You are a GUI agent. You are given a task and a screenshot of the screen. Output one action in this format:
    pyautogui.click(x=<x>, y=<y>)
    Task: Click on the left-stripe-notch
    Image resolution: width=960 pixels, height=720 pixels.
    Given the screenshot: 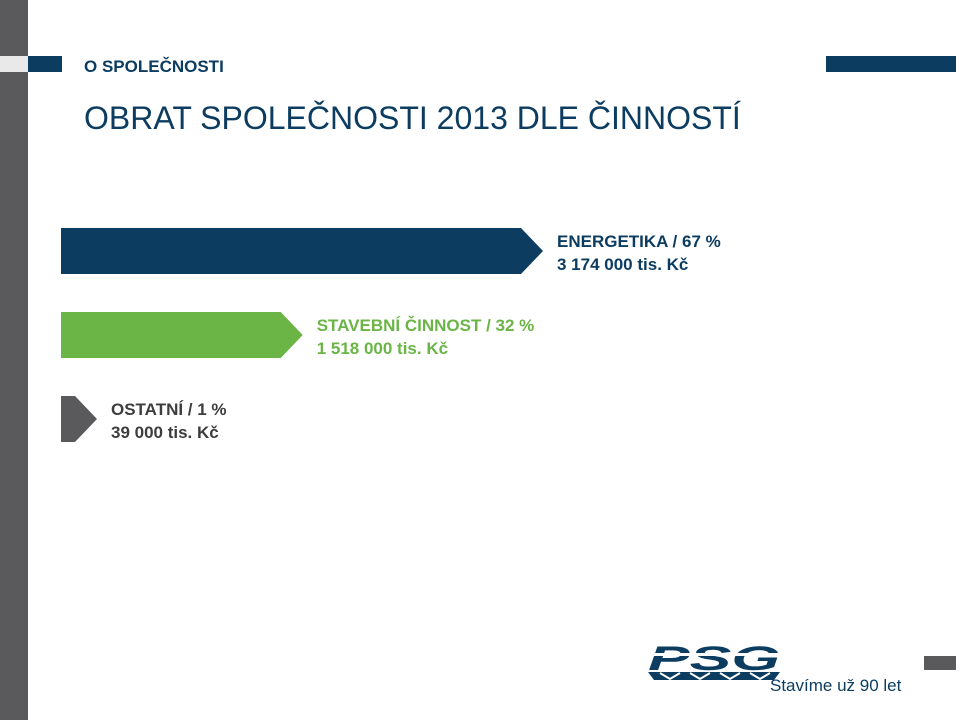 What is the action you would take?
    pyautogui.click(x=14, y=64)
    